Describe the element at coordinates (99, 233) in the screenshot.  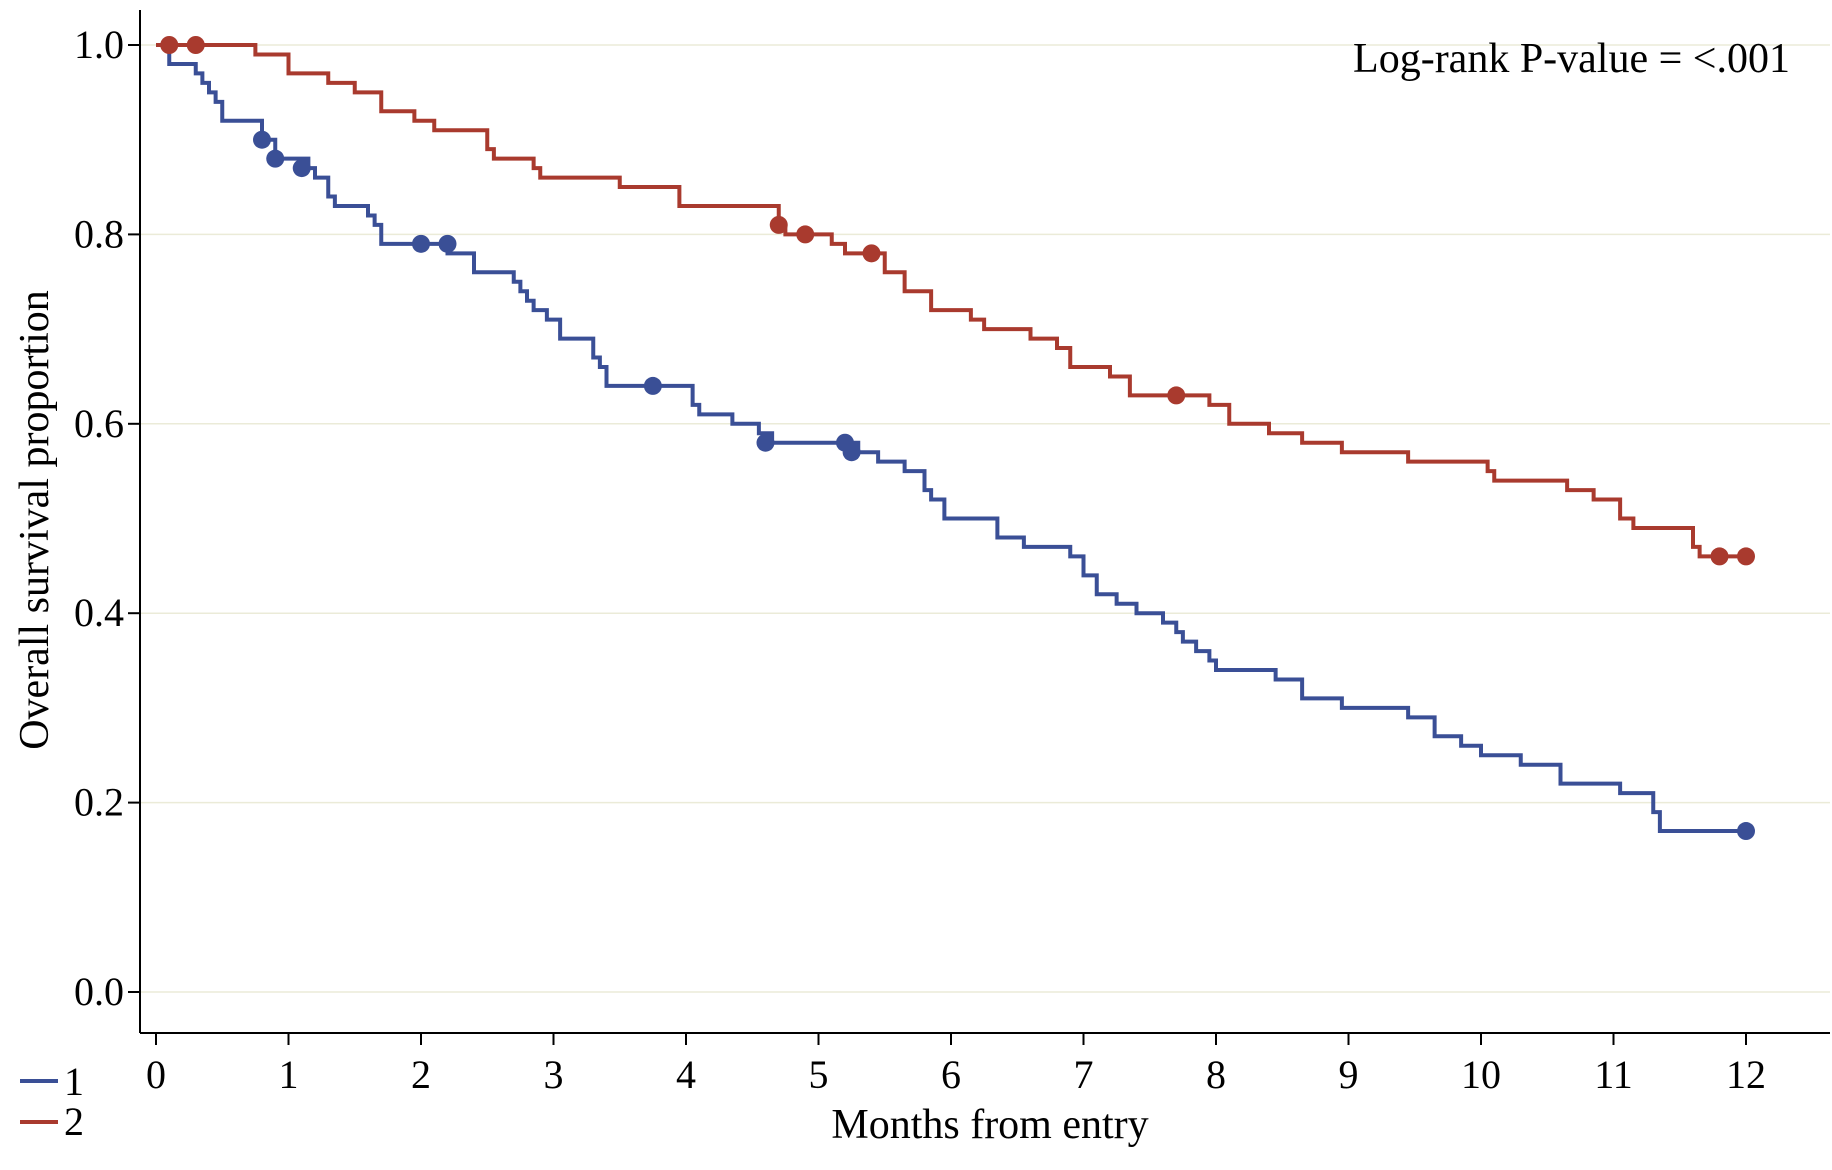
I see `ytick-label-4: 0.8` at that location.